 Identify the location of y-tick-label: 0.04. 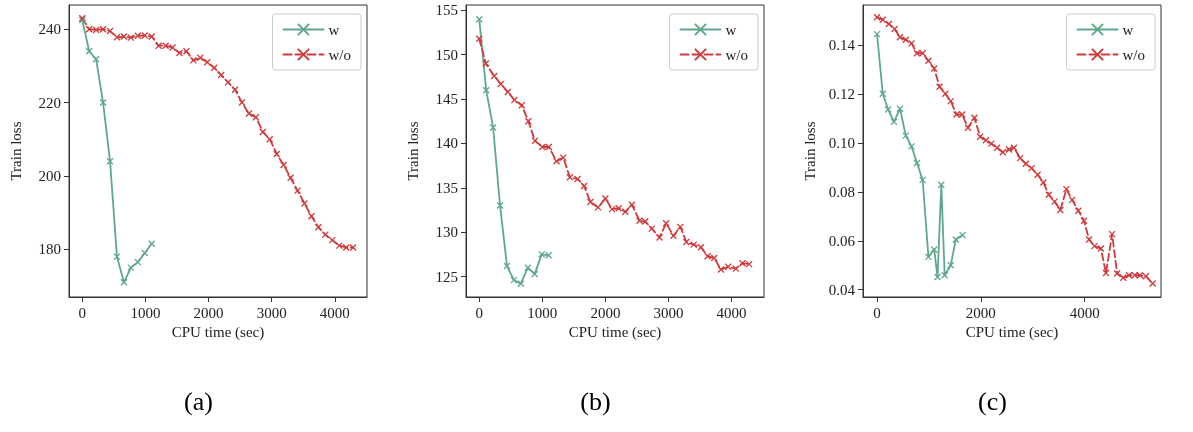
(842, 289).